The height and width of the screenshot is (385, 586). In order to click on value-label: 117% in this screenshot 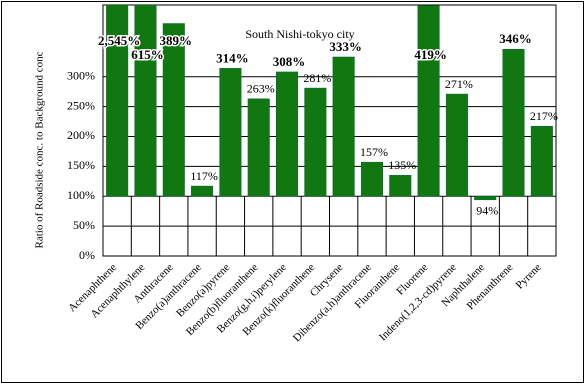, I will do `click(204, 176)`.